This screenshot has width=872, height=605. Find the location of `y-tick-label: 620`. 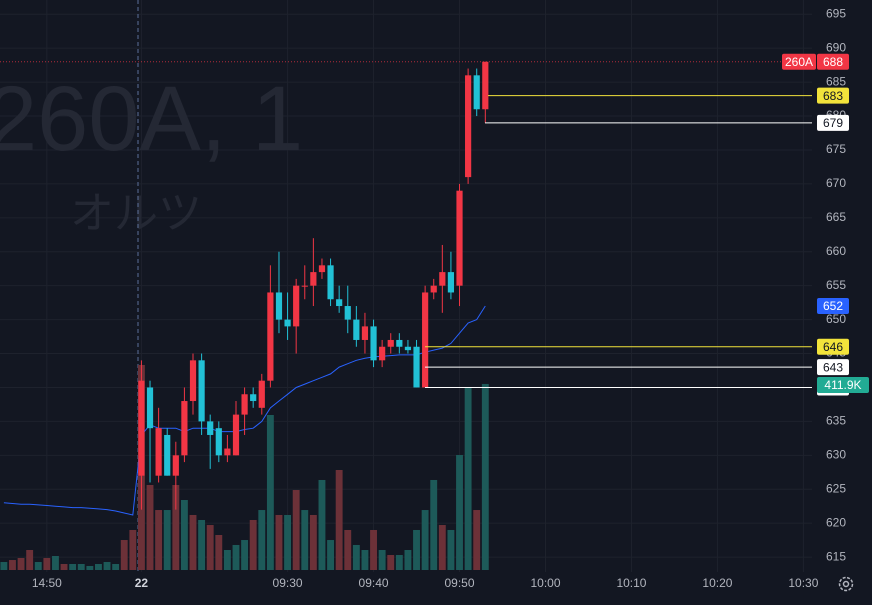

y-tick-label: 620 is located at coordinates (836, 522).